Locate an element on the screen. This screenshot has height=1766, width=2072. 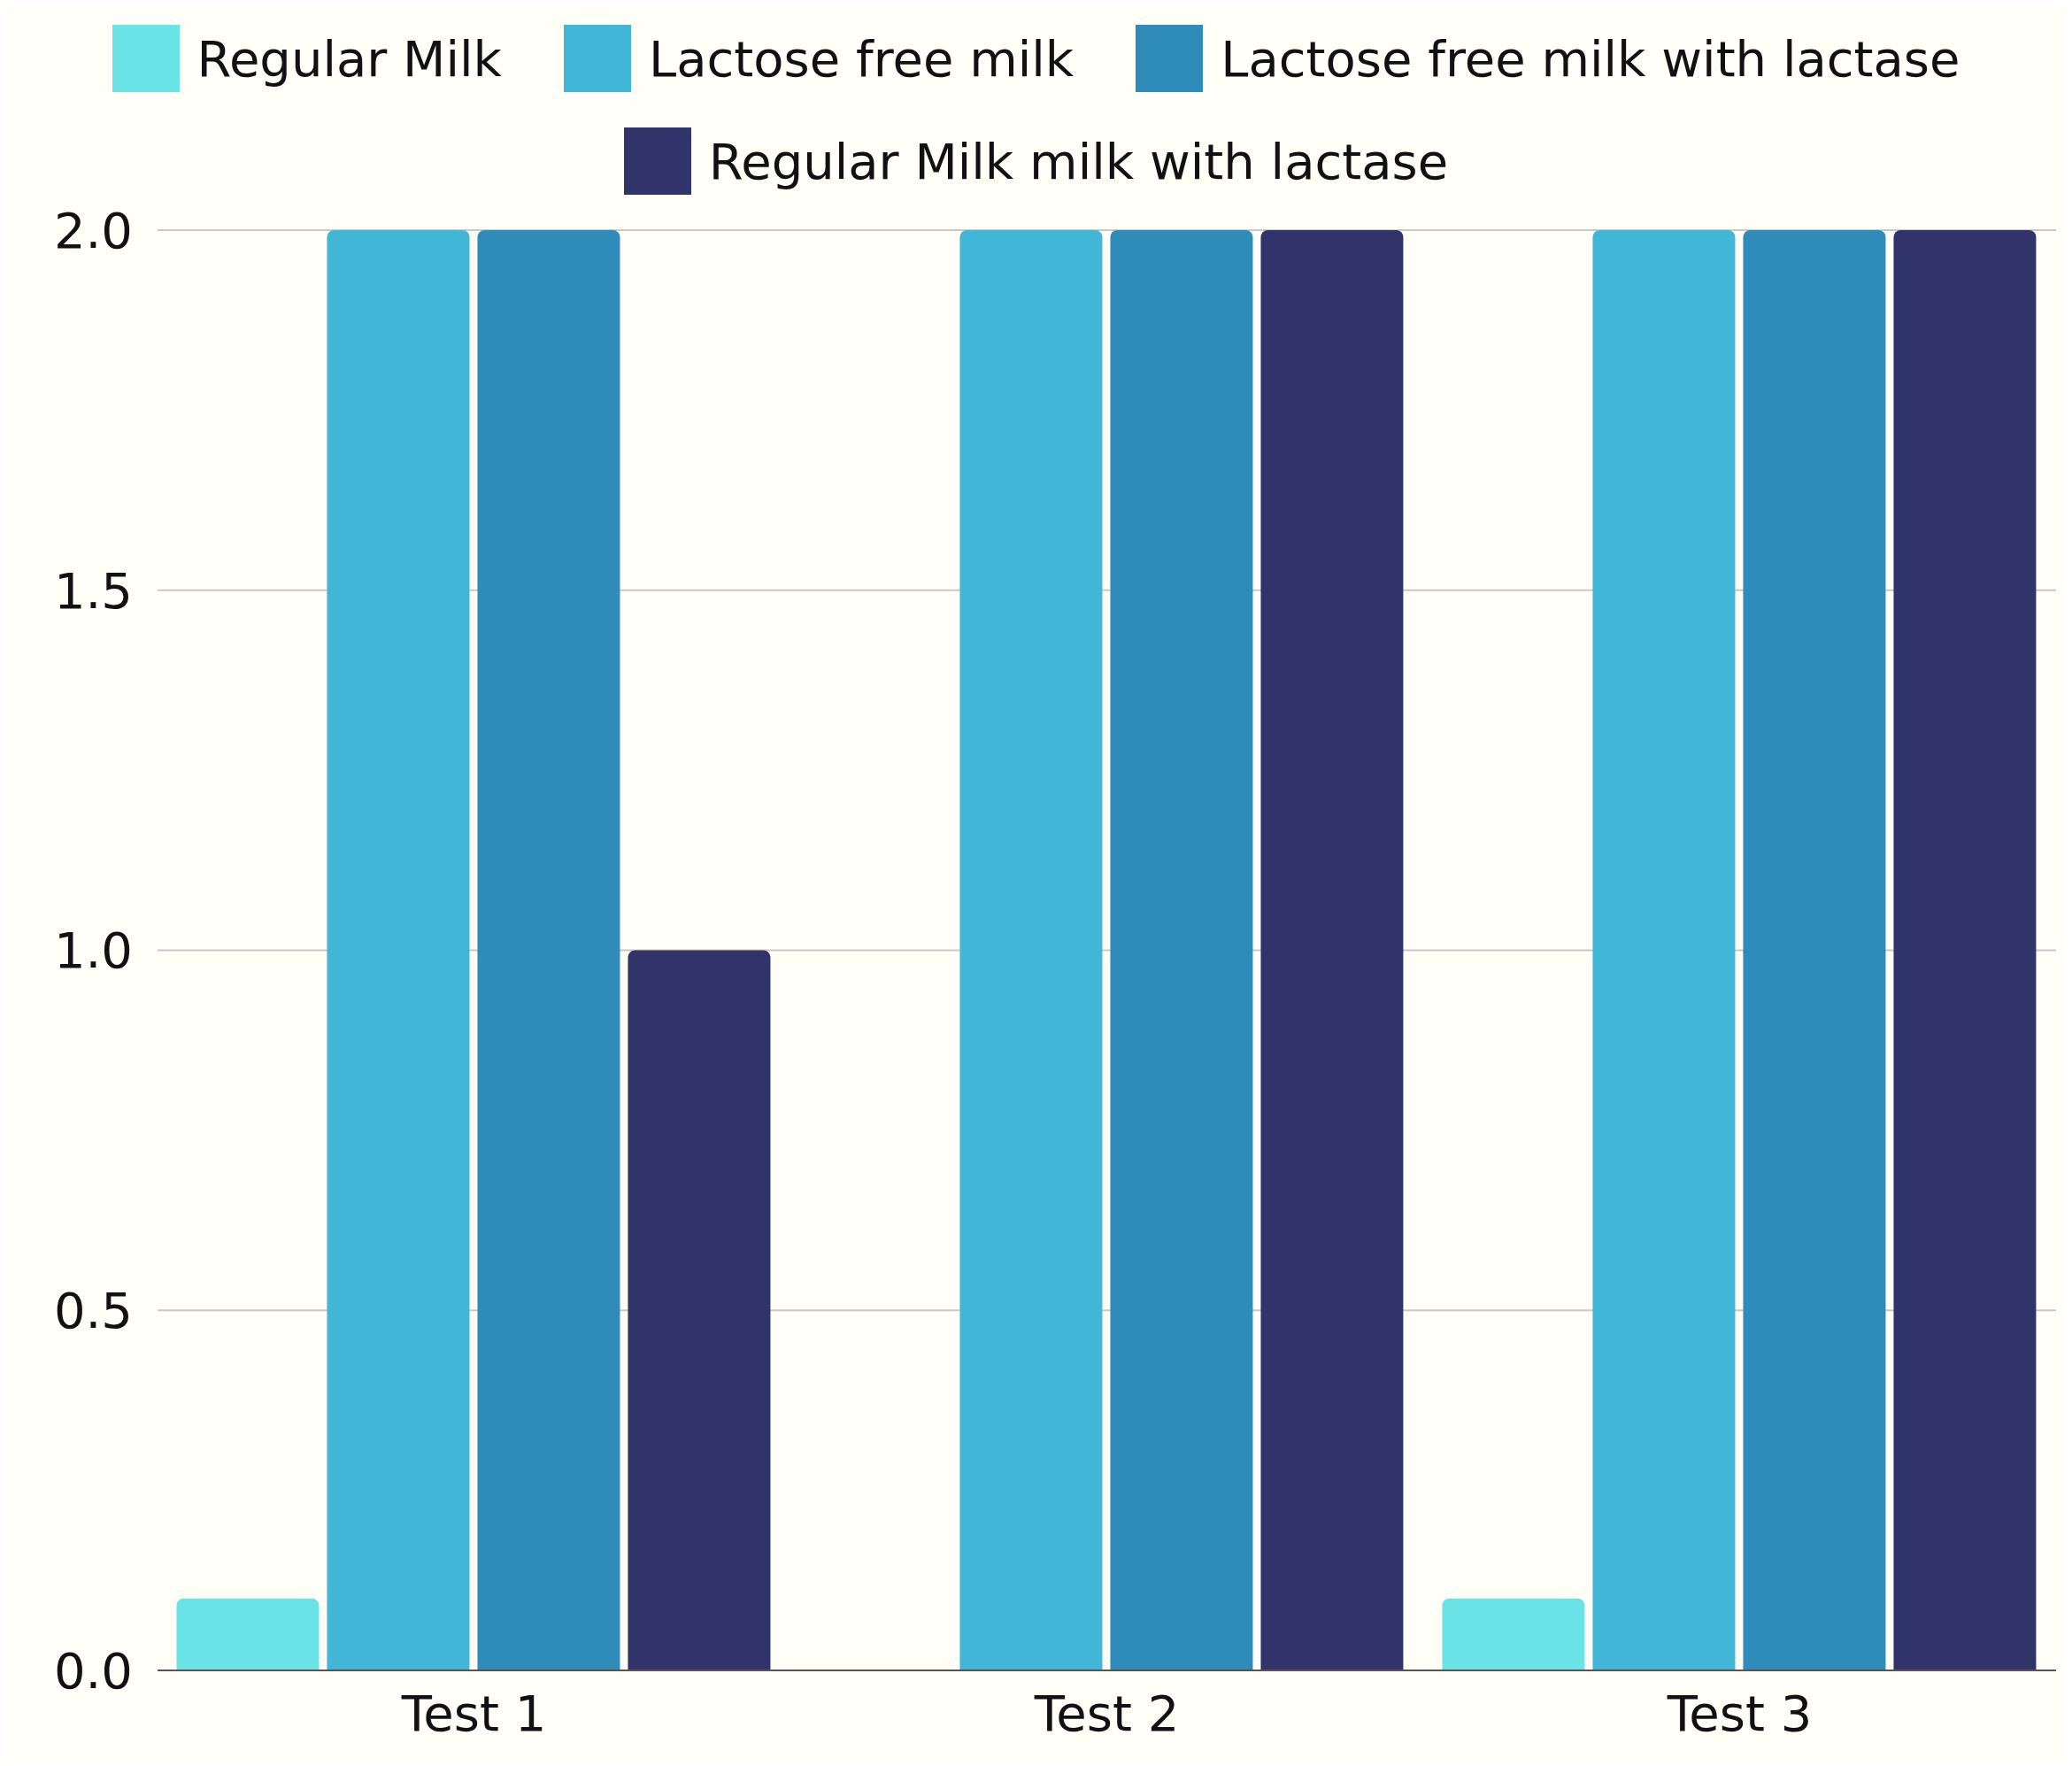
y-tick-label: 0.5 is located at coordinates (93, 1311).